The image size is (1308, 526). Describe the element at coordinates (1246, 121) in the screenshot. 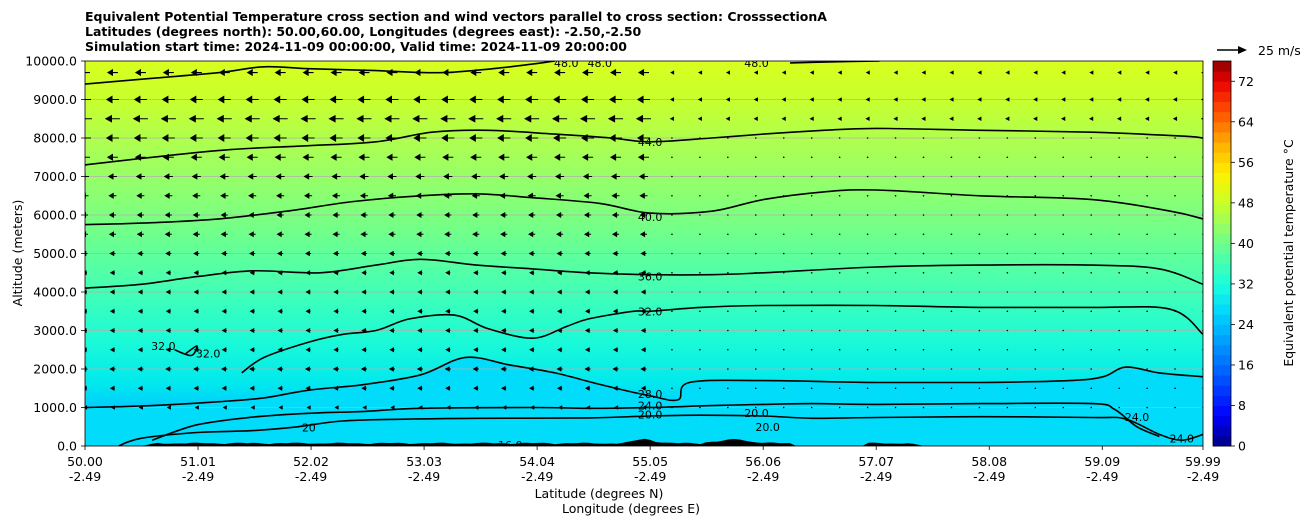

I see `colorbar-tick-label: 64` at that location.